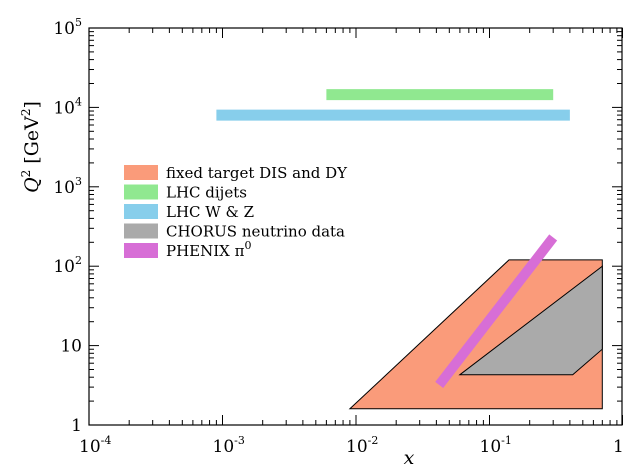  I want to click on legend-swatch-chorus-neutrino-data, so click(141, 231).